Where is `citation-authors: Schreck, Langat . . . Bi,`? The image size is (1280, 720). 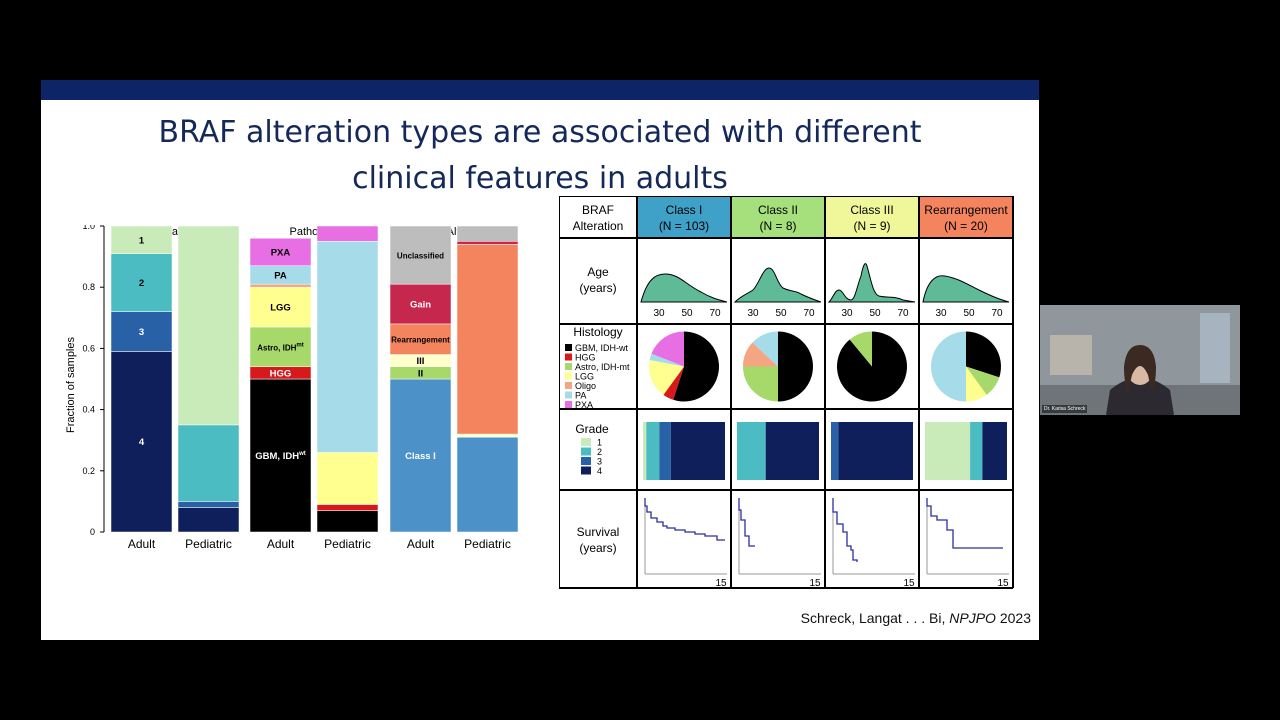
citation-authors: Schreck, Langat . . . Bi, is located at coordinates (873, 618).